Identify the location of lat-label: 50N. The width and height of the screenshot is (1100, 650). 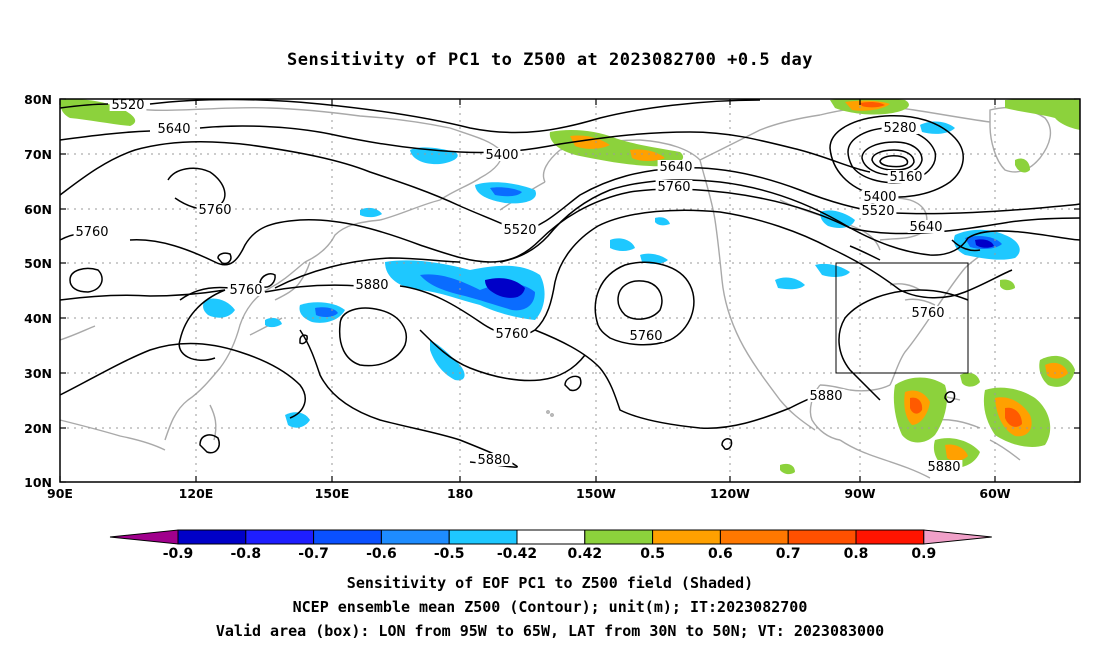
(38, 263).